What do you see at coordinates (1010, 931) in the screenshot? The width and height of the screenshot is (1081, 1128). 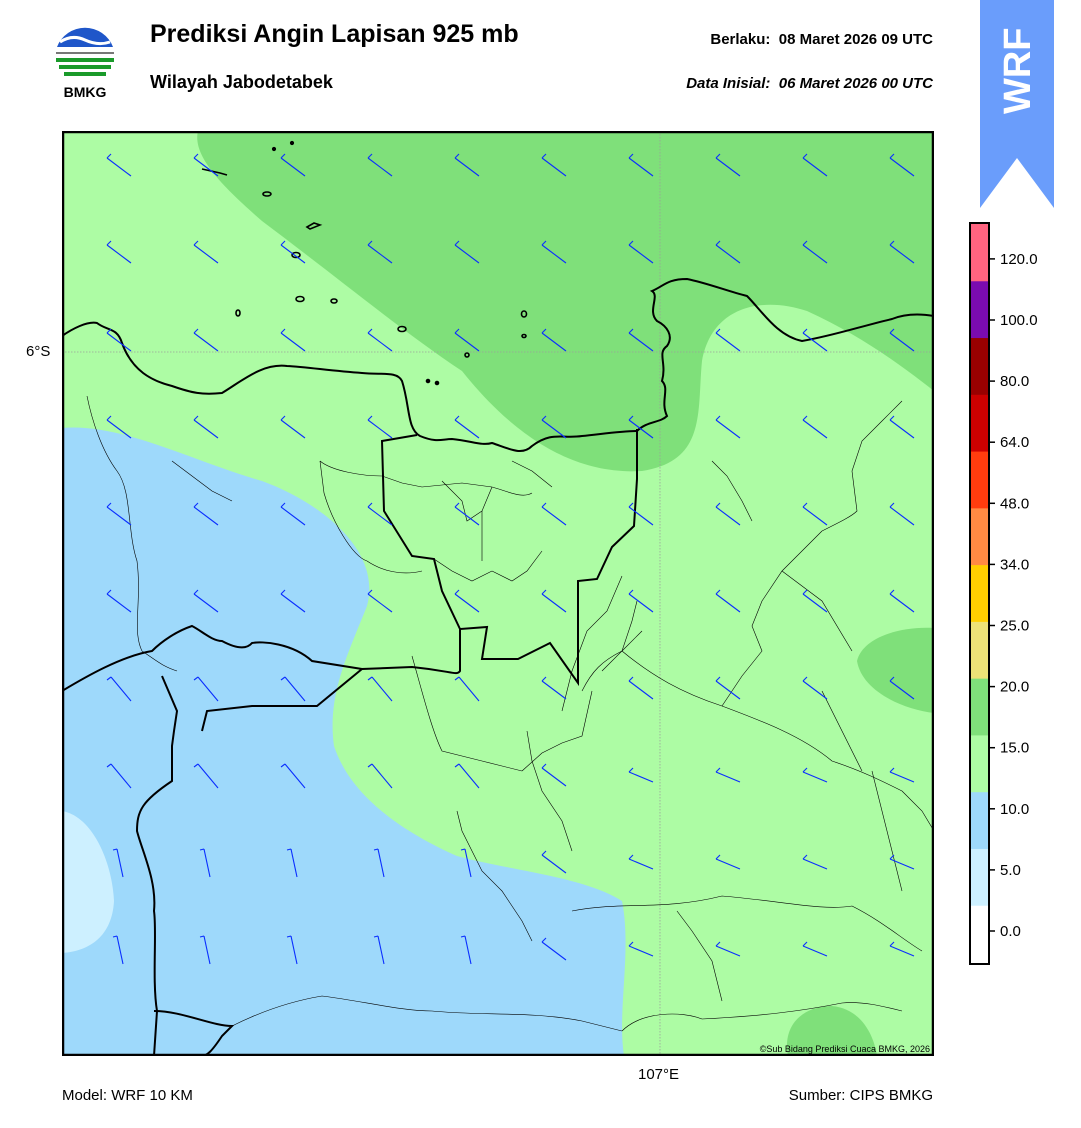 I see `colorbar-tick-label: 0.0` at bounding box center [1010, 931].